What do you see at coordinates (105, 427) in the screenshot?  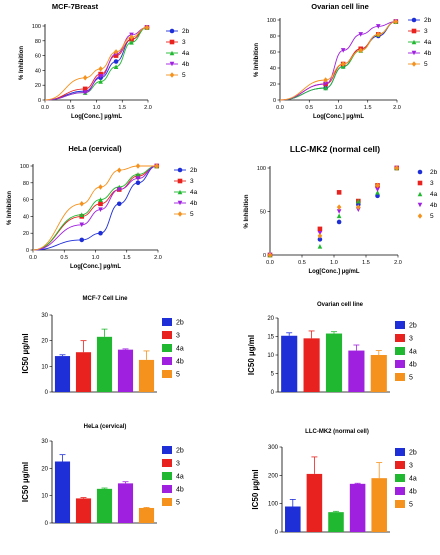 I see `chart-title: HeLa (cervical)` at bounding box center [105, 427].